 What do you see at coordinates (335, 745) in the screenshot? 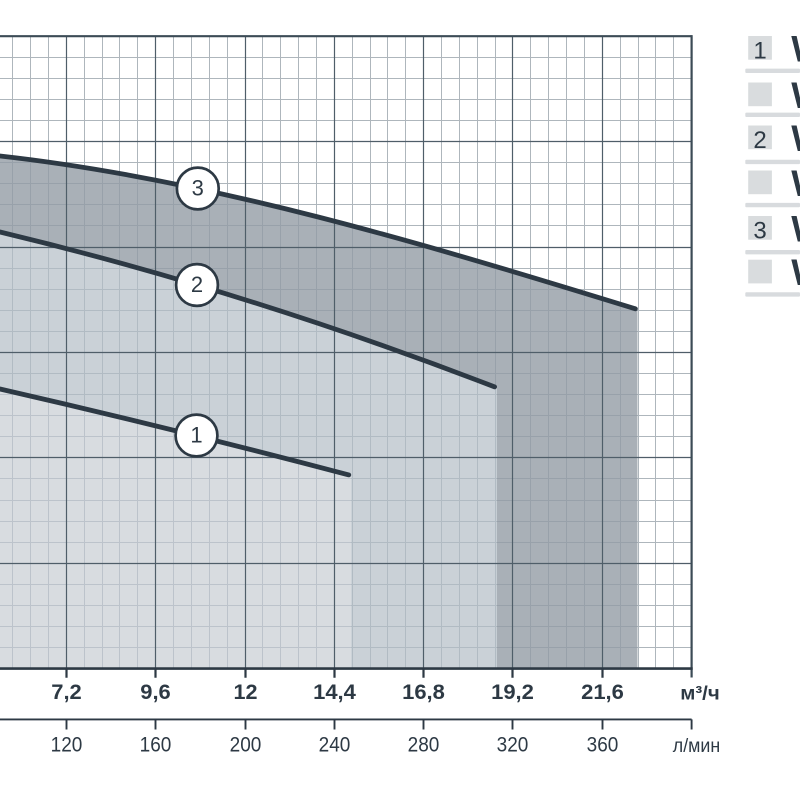
I see `svg-text: 240` at bounding box center [335, 745].